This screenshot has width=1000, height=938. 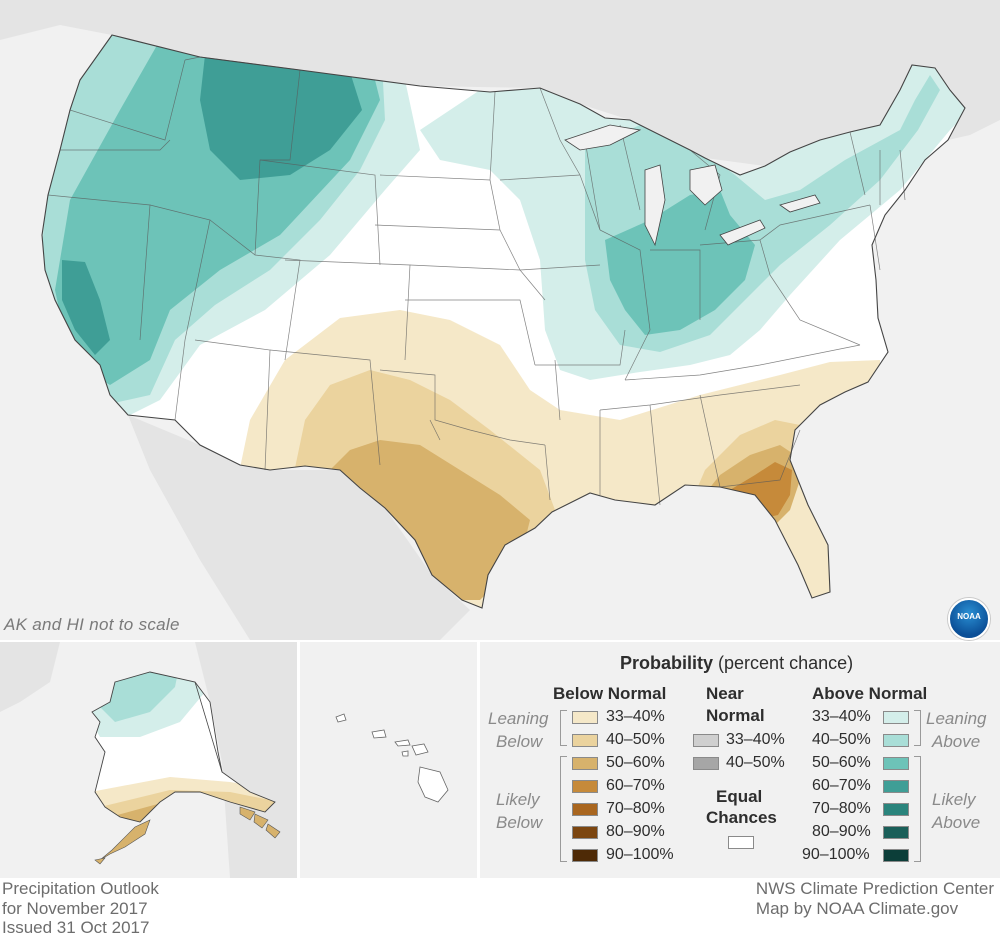 I want to click on above-50-60-label: 50–60%, so click(x=841, y=762).